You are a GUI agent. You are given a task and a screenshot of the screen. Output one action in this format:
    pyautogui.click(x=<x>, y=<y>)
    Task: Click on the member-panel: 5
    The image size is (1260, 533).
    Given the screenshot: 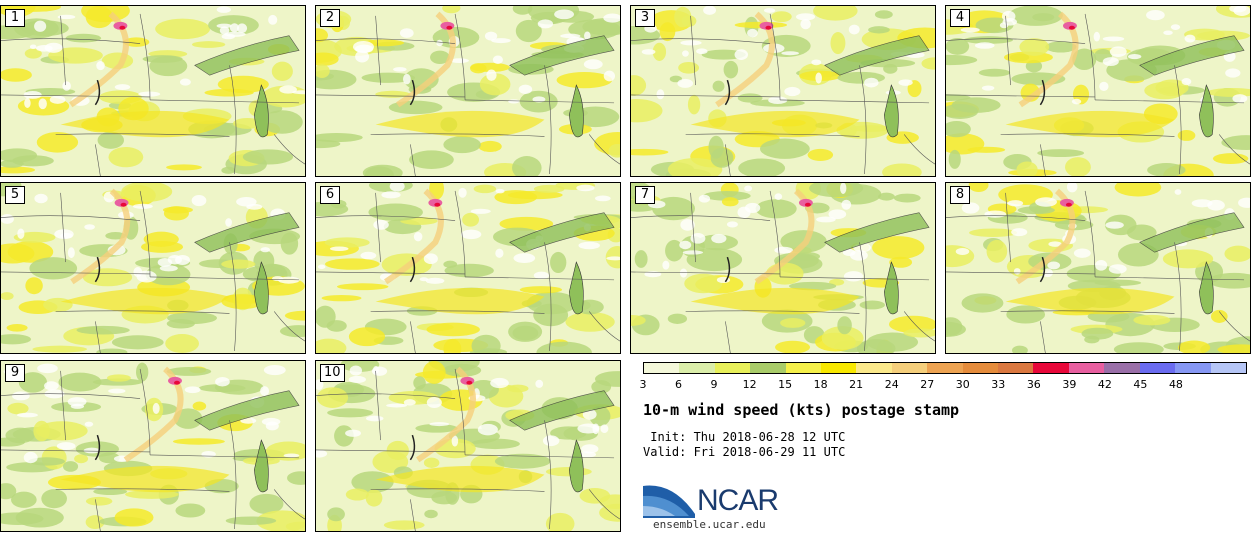 What is the action you would take?
    pyautogui.click(x=153, y=268)
    